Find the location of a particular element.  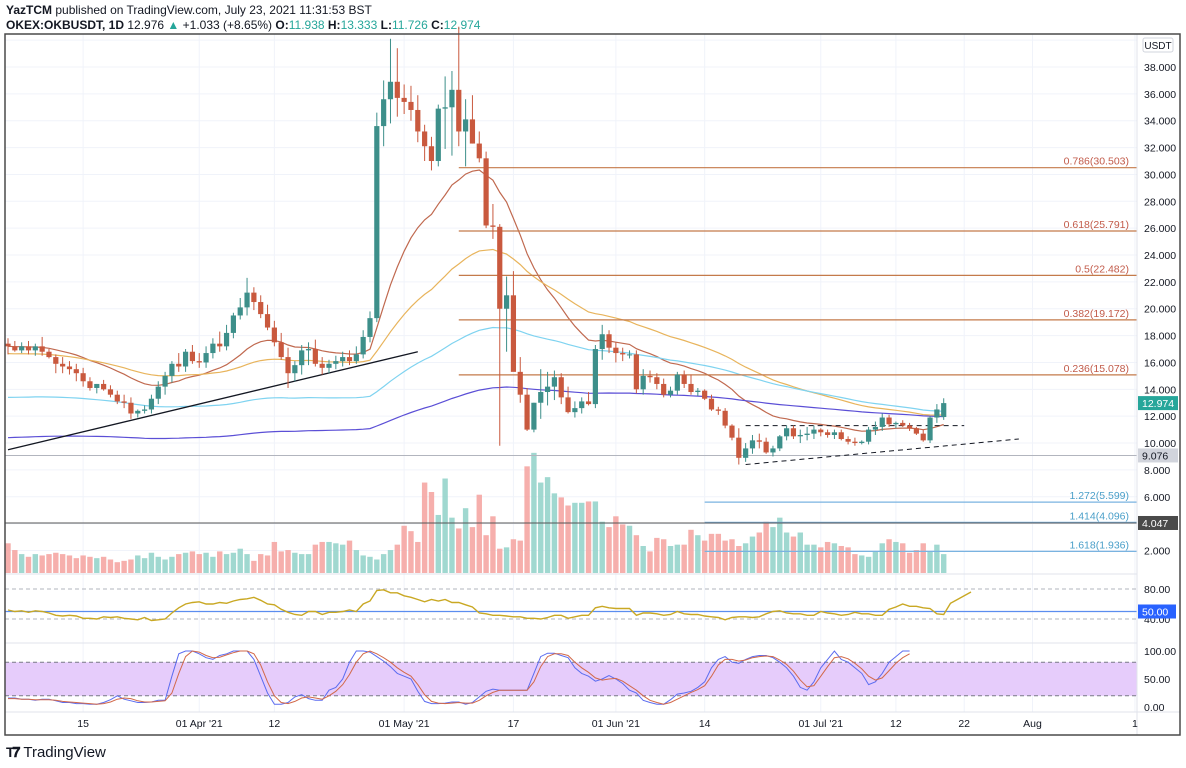

price-tick: 6.000 is located at coordinates (1157, 498).